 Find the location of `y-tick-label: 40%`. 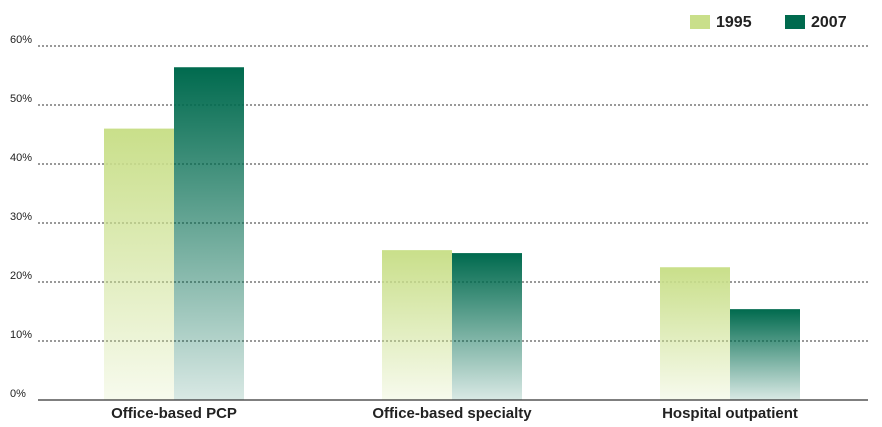

y-tick-label: 40% is located at coordinates (21, 158).